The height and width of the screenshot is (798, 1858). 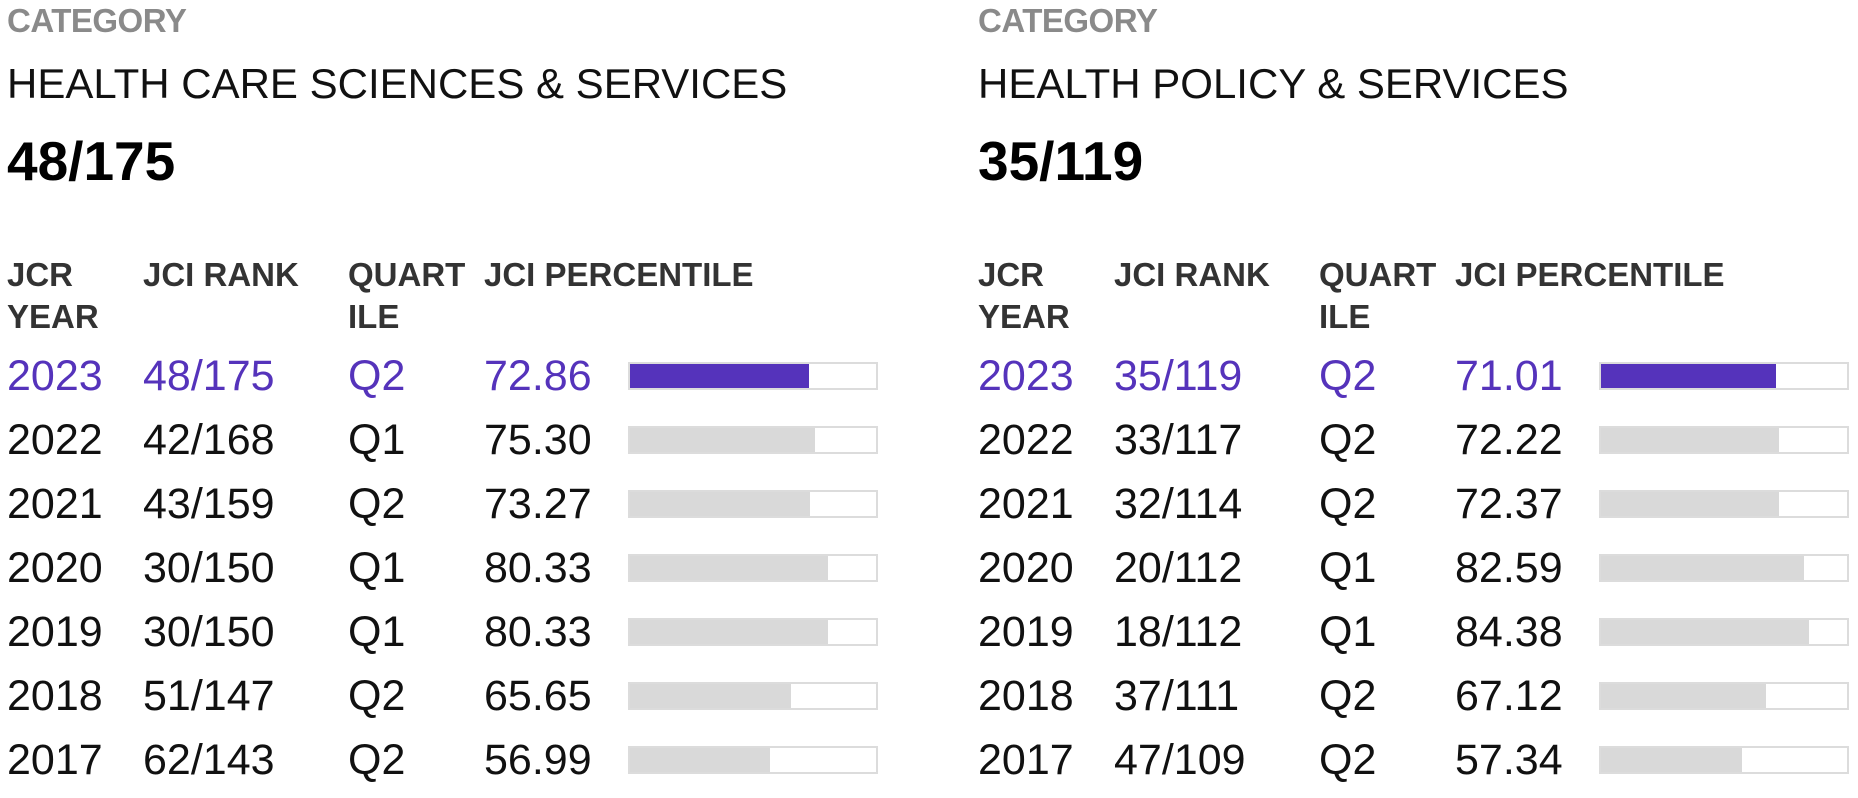 What do you see at coordinates (538, 760) in the screenshot?
I see `percentile-cell: 56.99` at bounding box center [538, 760].